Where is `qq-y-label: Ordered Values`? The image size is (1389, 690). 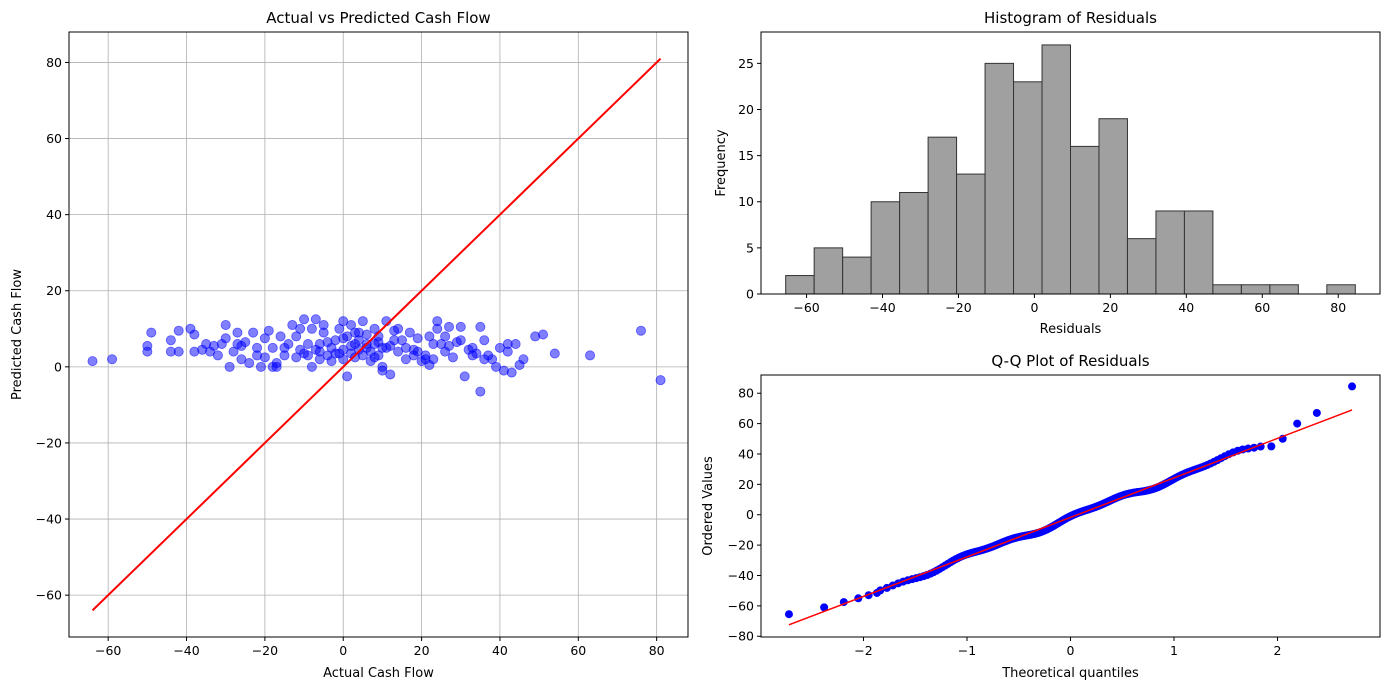 qq-y-label: Ordered Values is located at coordinates (708, 506).